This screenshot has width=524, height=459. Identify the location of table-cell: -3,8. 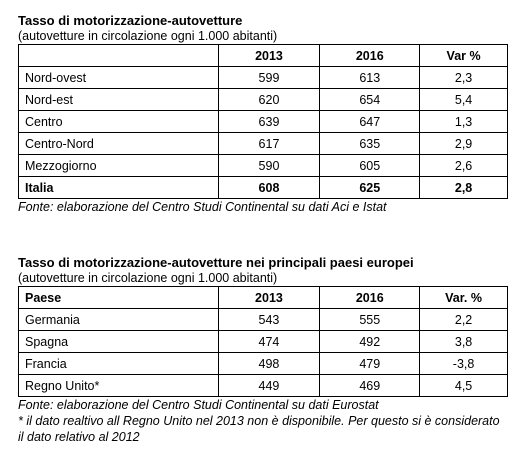
(463, 363).